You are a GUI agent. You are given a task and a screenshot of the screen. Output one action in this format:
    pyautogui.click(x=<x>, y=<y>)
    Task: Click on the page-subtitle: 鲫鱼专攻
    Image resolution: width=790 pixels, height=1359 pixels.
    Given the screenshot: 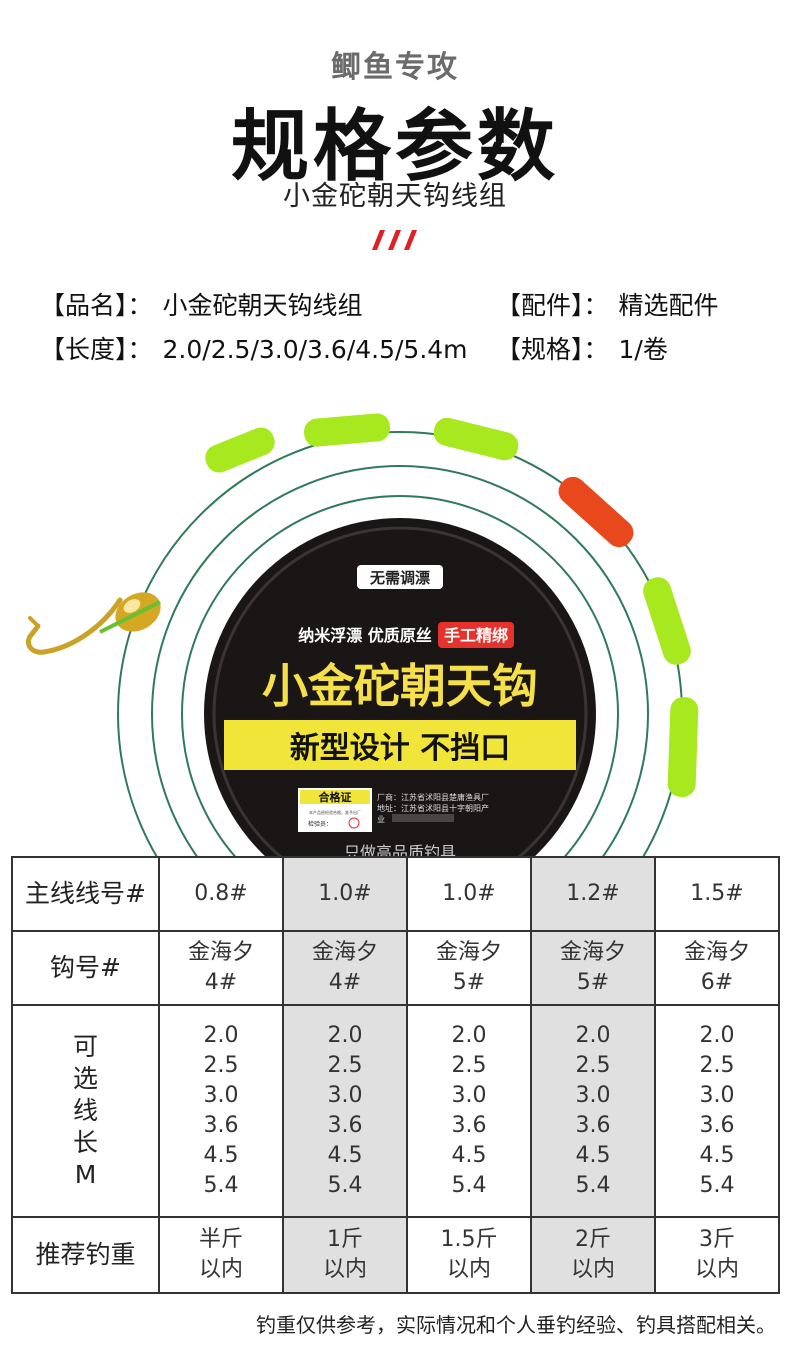 What is the action you would take?
    pyautogui.click(x=395, y=67)
    